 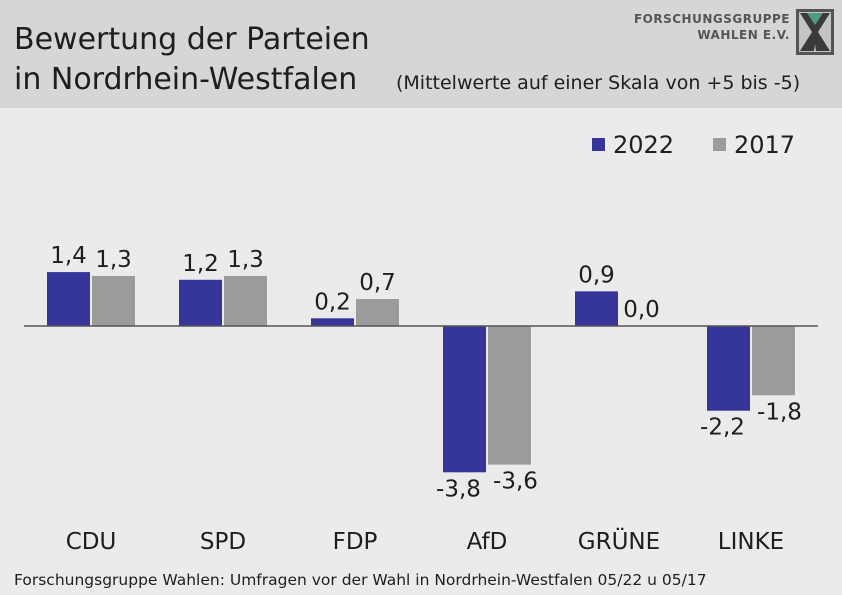 I want to click on data-label-cdu-2022: 1,4, so click(x=68, y=256).